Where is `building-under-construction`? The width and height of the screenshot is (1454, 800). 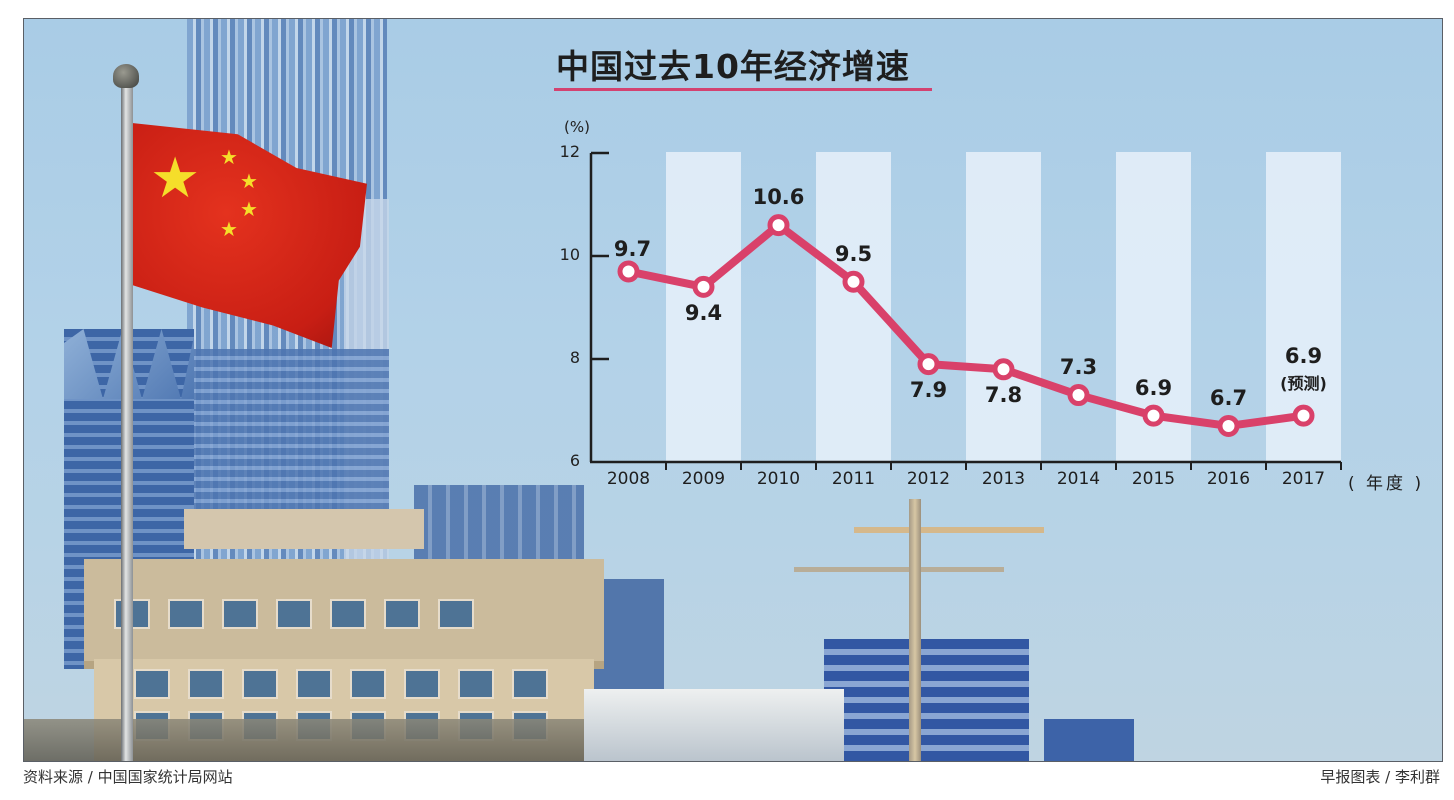
building-under-construction is located at coordinates (926, 700).